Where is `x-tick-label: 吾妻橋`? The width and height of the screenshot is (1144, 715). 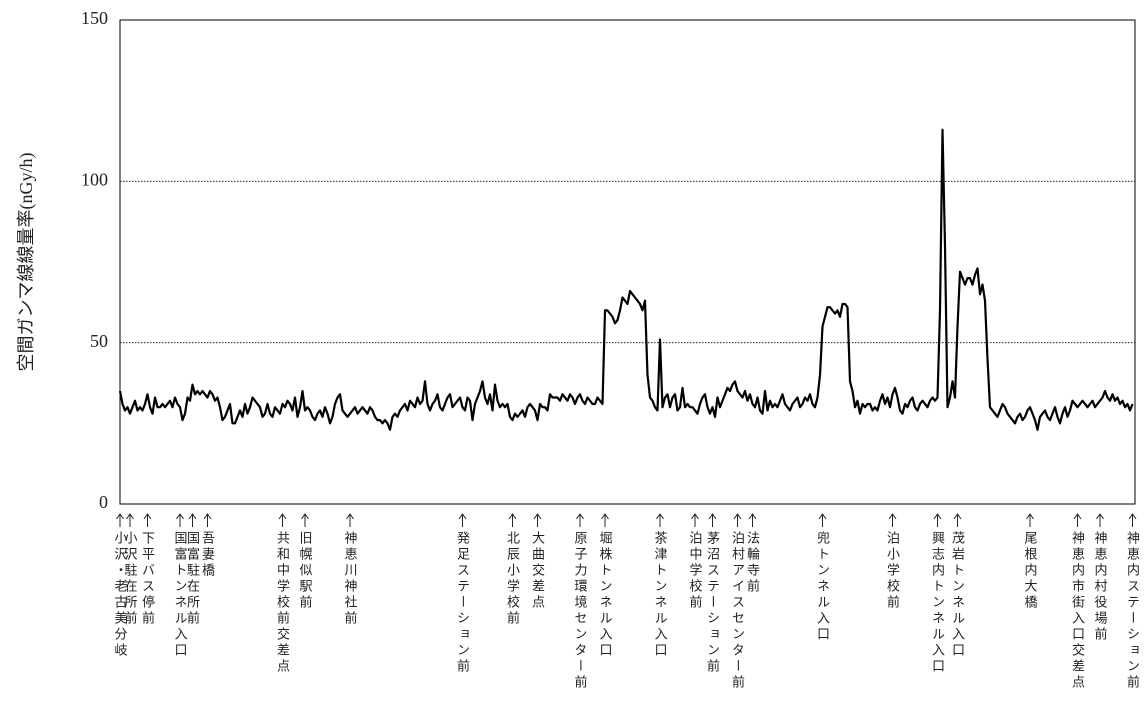
x-tick-label: 吾妻橋 is located at coordinates (207, 555).